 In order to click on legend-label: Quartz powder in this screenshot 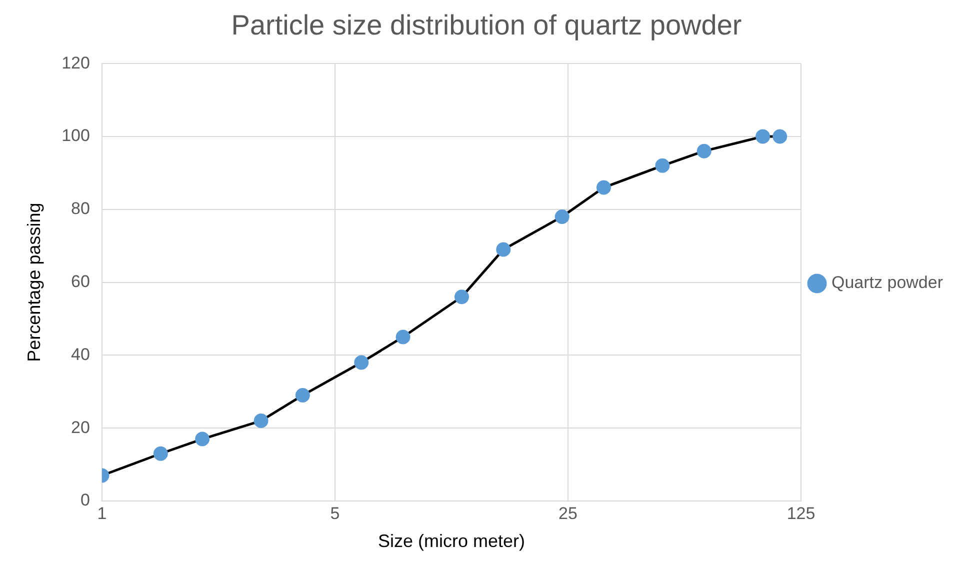, I will do `click(888, 282)`.